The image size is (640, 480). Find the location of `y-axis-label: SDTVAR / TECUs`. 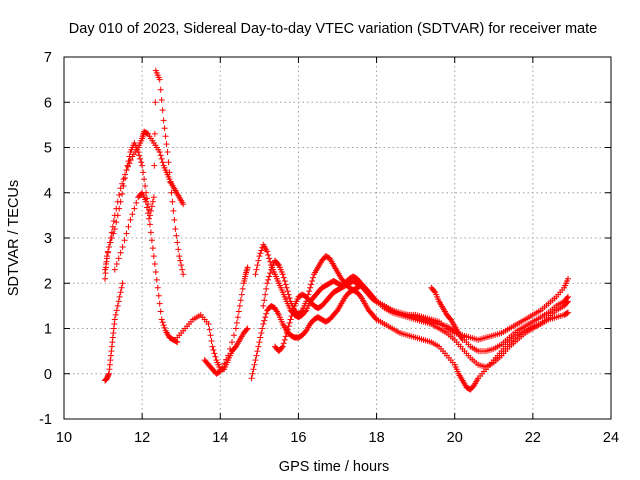

y-axis-label: SDTVAR / TECUs is located at coordinates (14, 238).